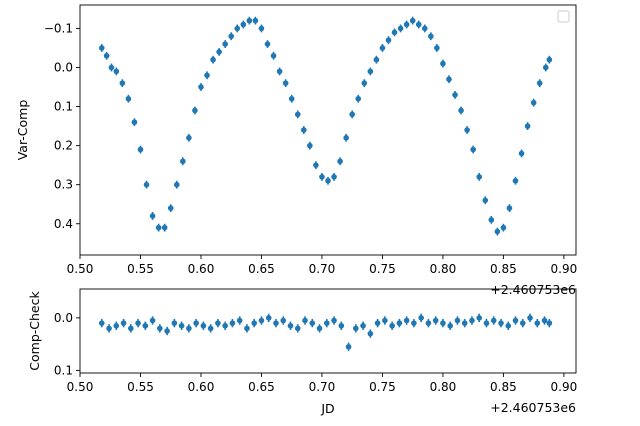 This screenshot has height=426, width=640. Describe the element at coordinates (564, 269) in the screenshot. I see `top-xtick-label: 0.90` at that location.